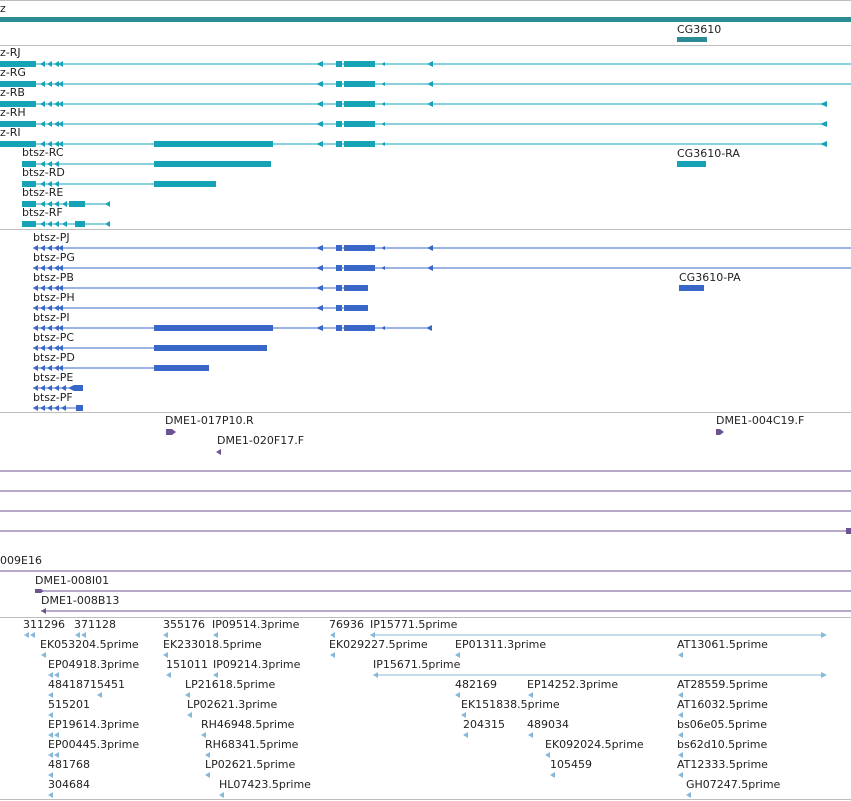 This screenshot has height=801, width=851. I want to click on protein-label-cg3610-pa: CG3610-PA, so click(710, 277).